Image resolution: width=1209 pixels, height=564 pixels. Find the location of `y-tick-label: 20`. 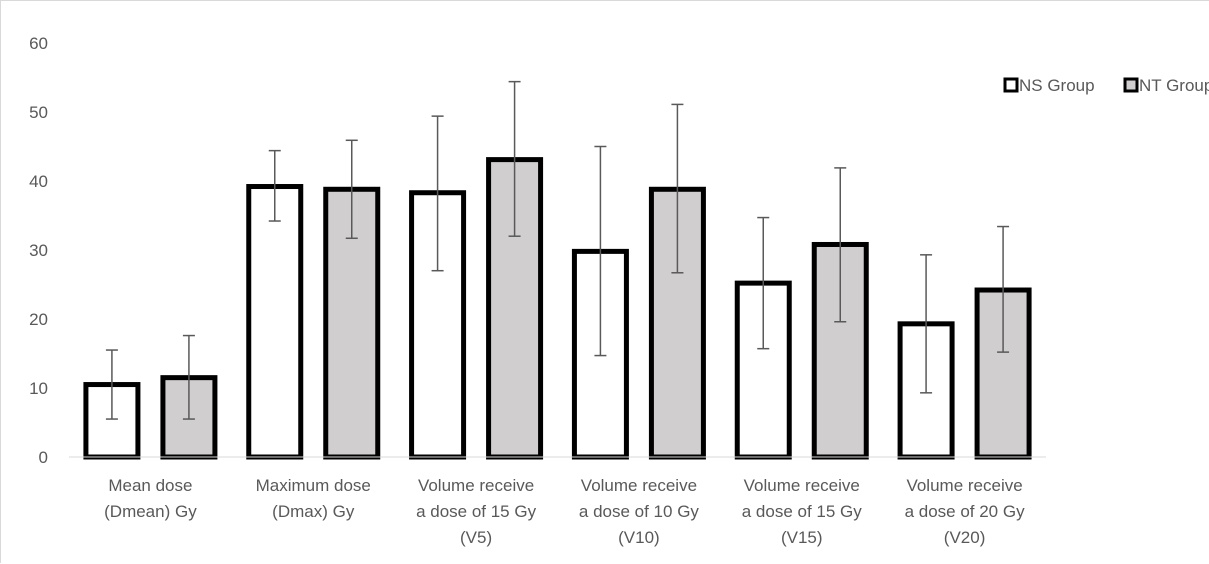

y-tick-label: 20 is located at coordinates (38, 319).